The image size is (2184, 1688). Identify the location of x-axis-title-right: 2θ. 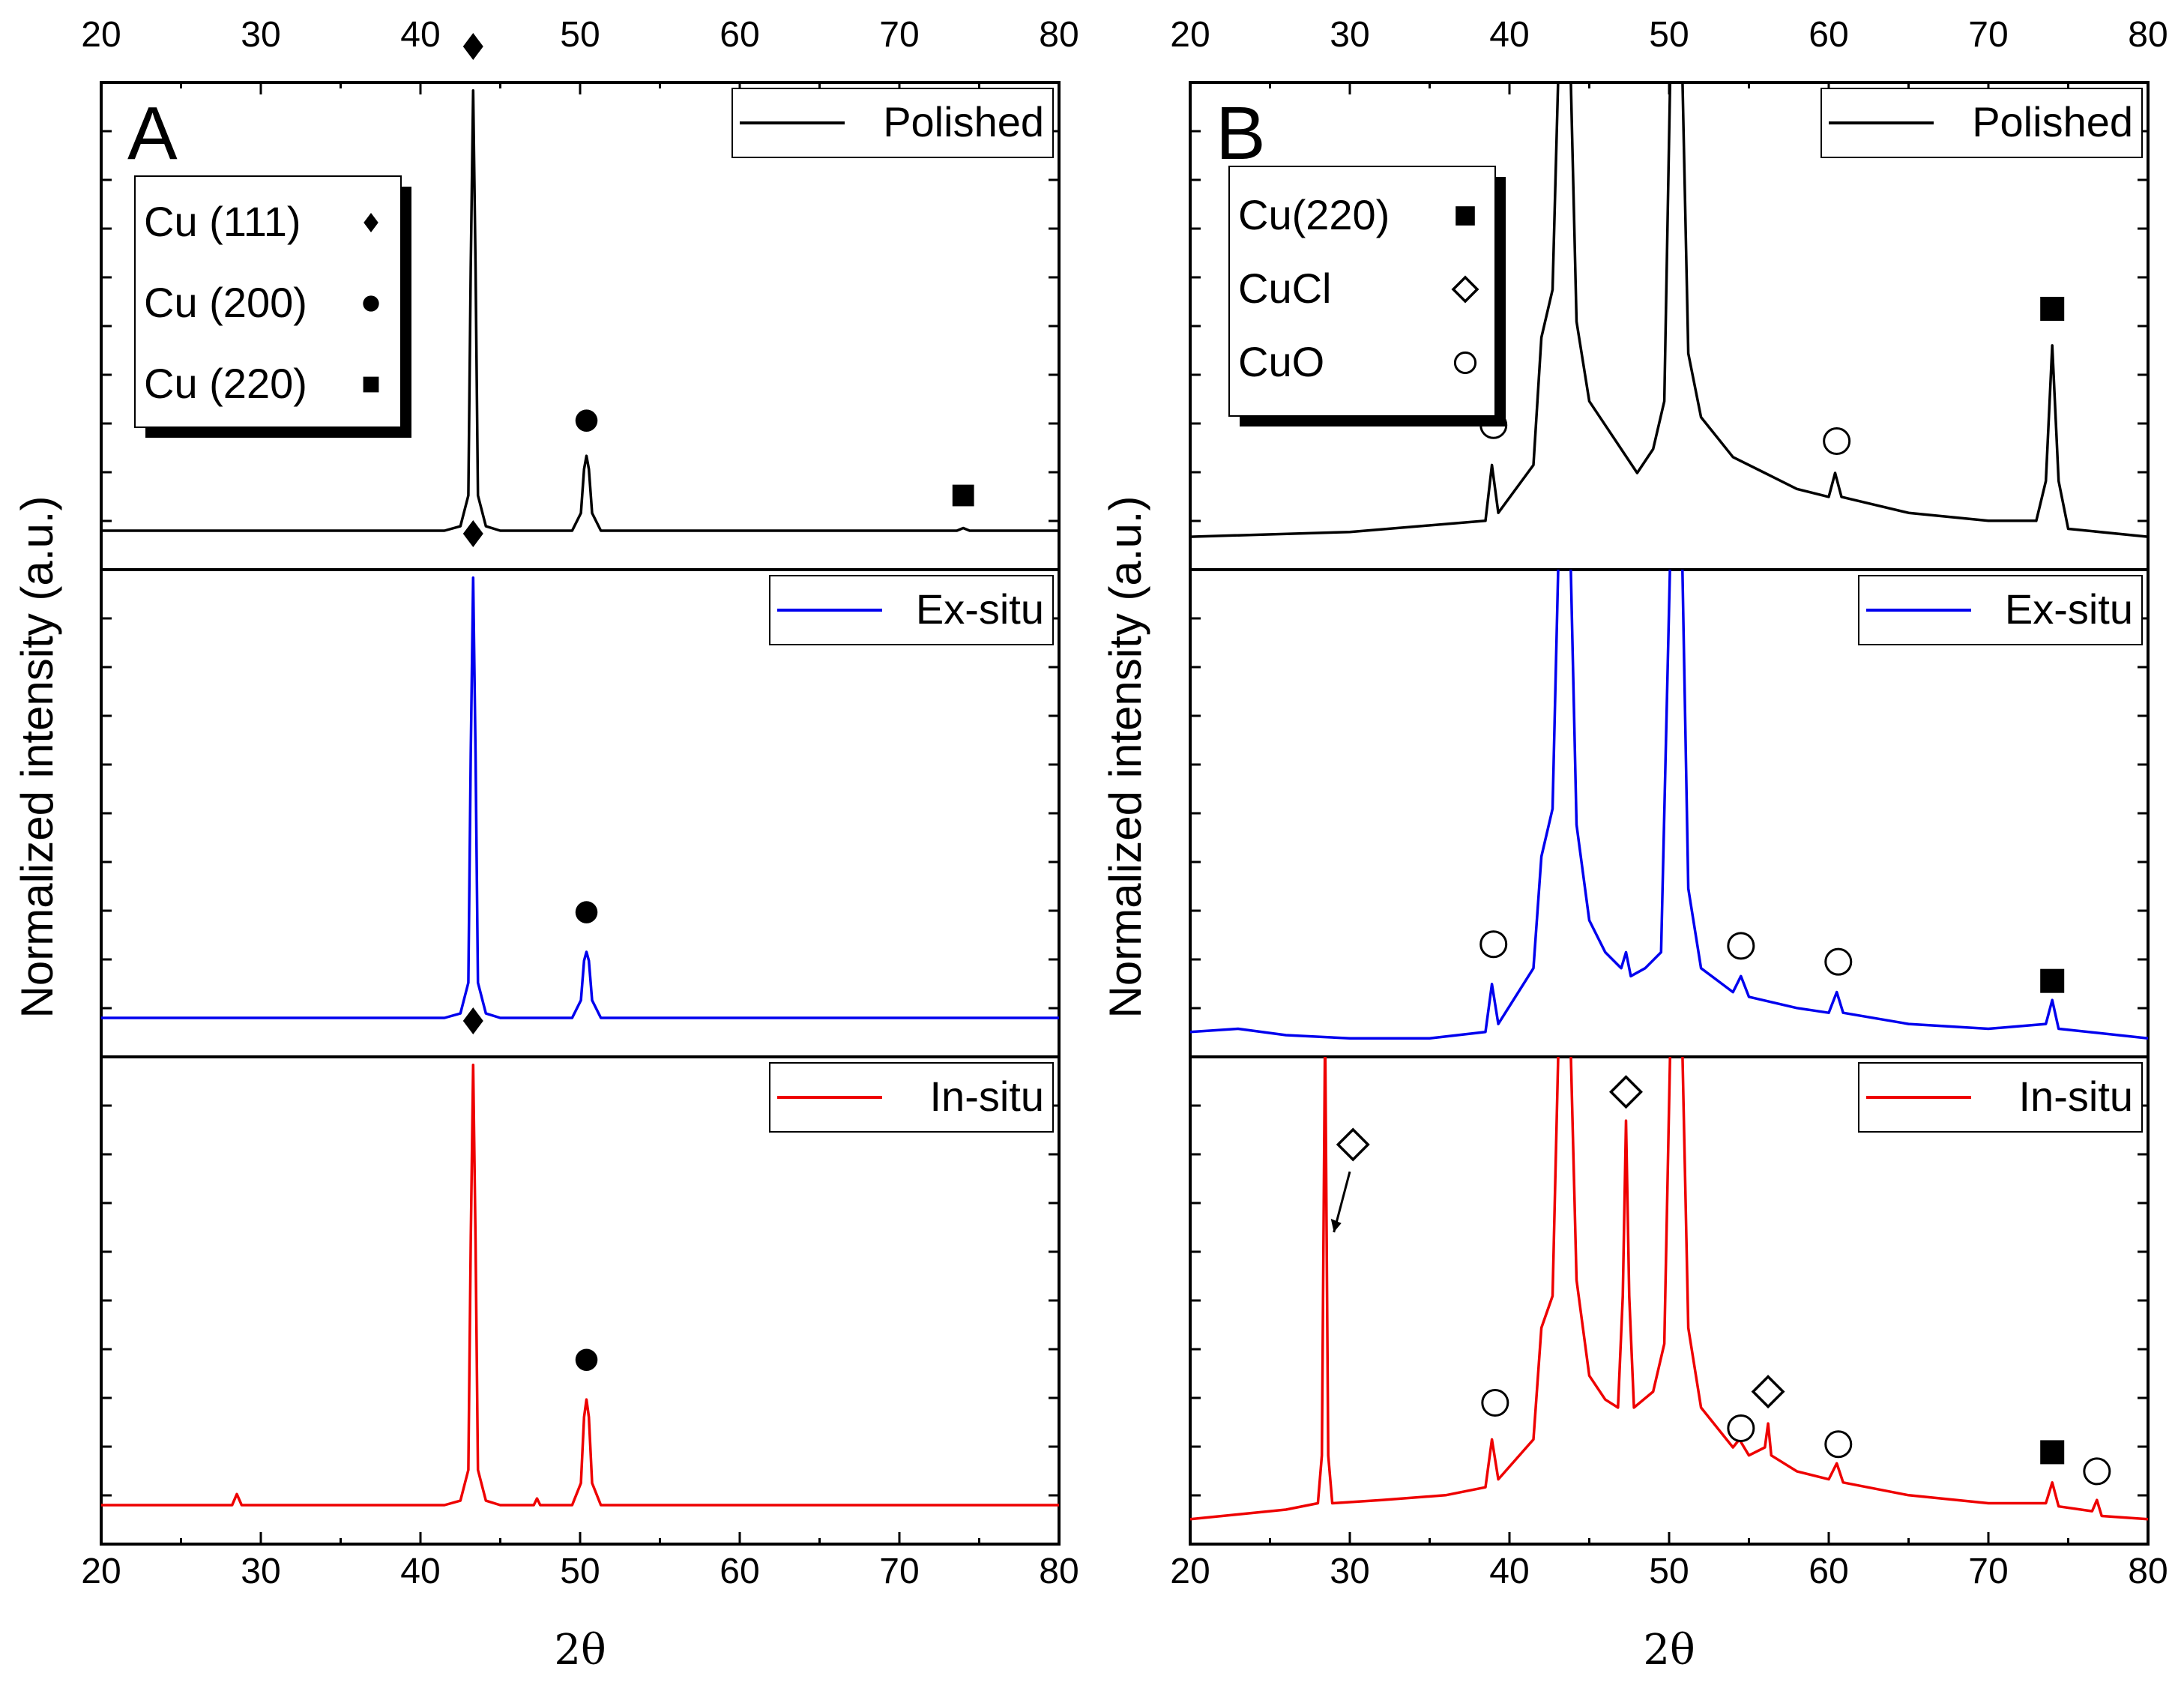
(1669, 1650).